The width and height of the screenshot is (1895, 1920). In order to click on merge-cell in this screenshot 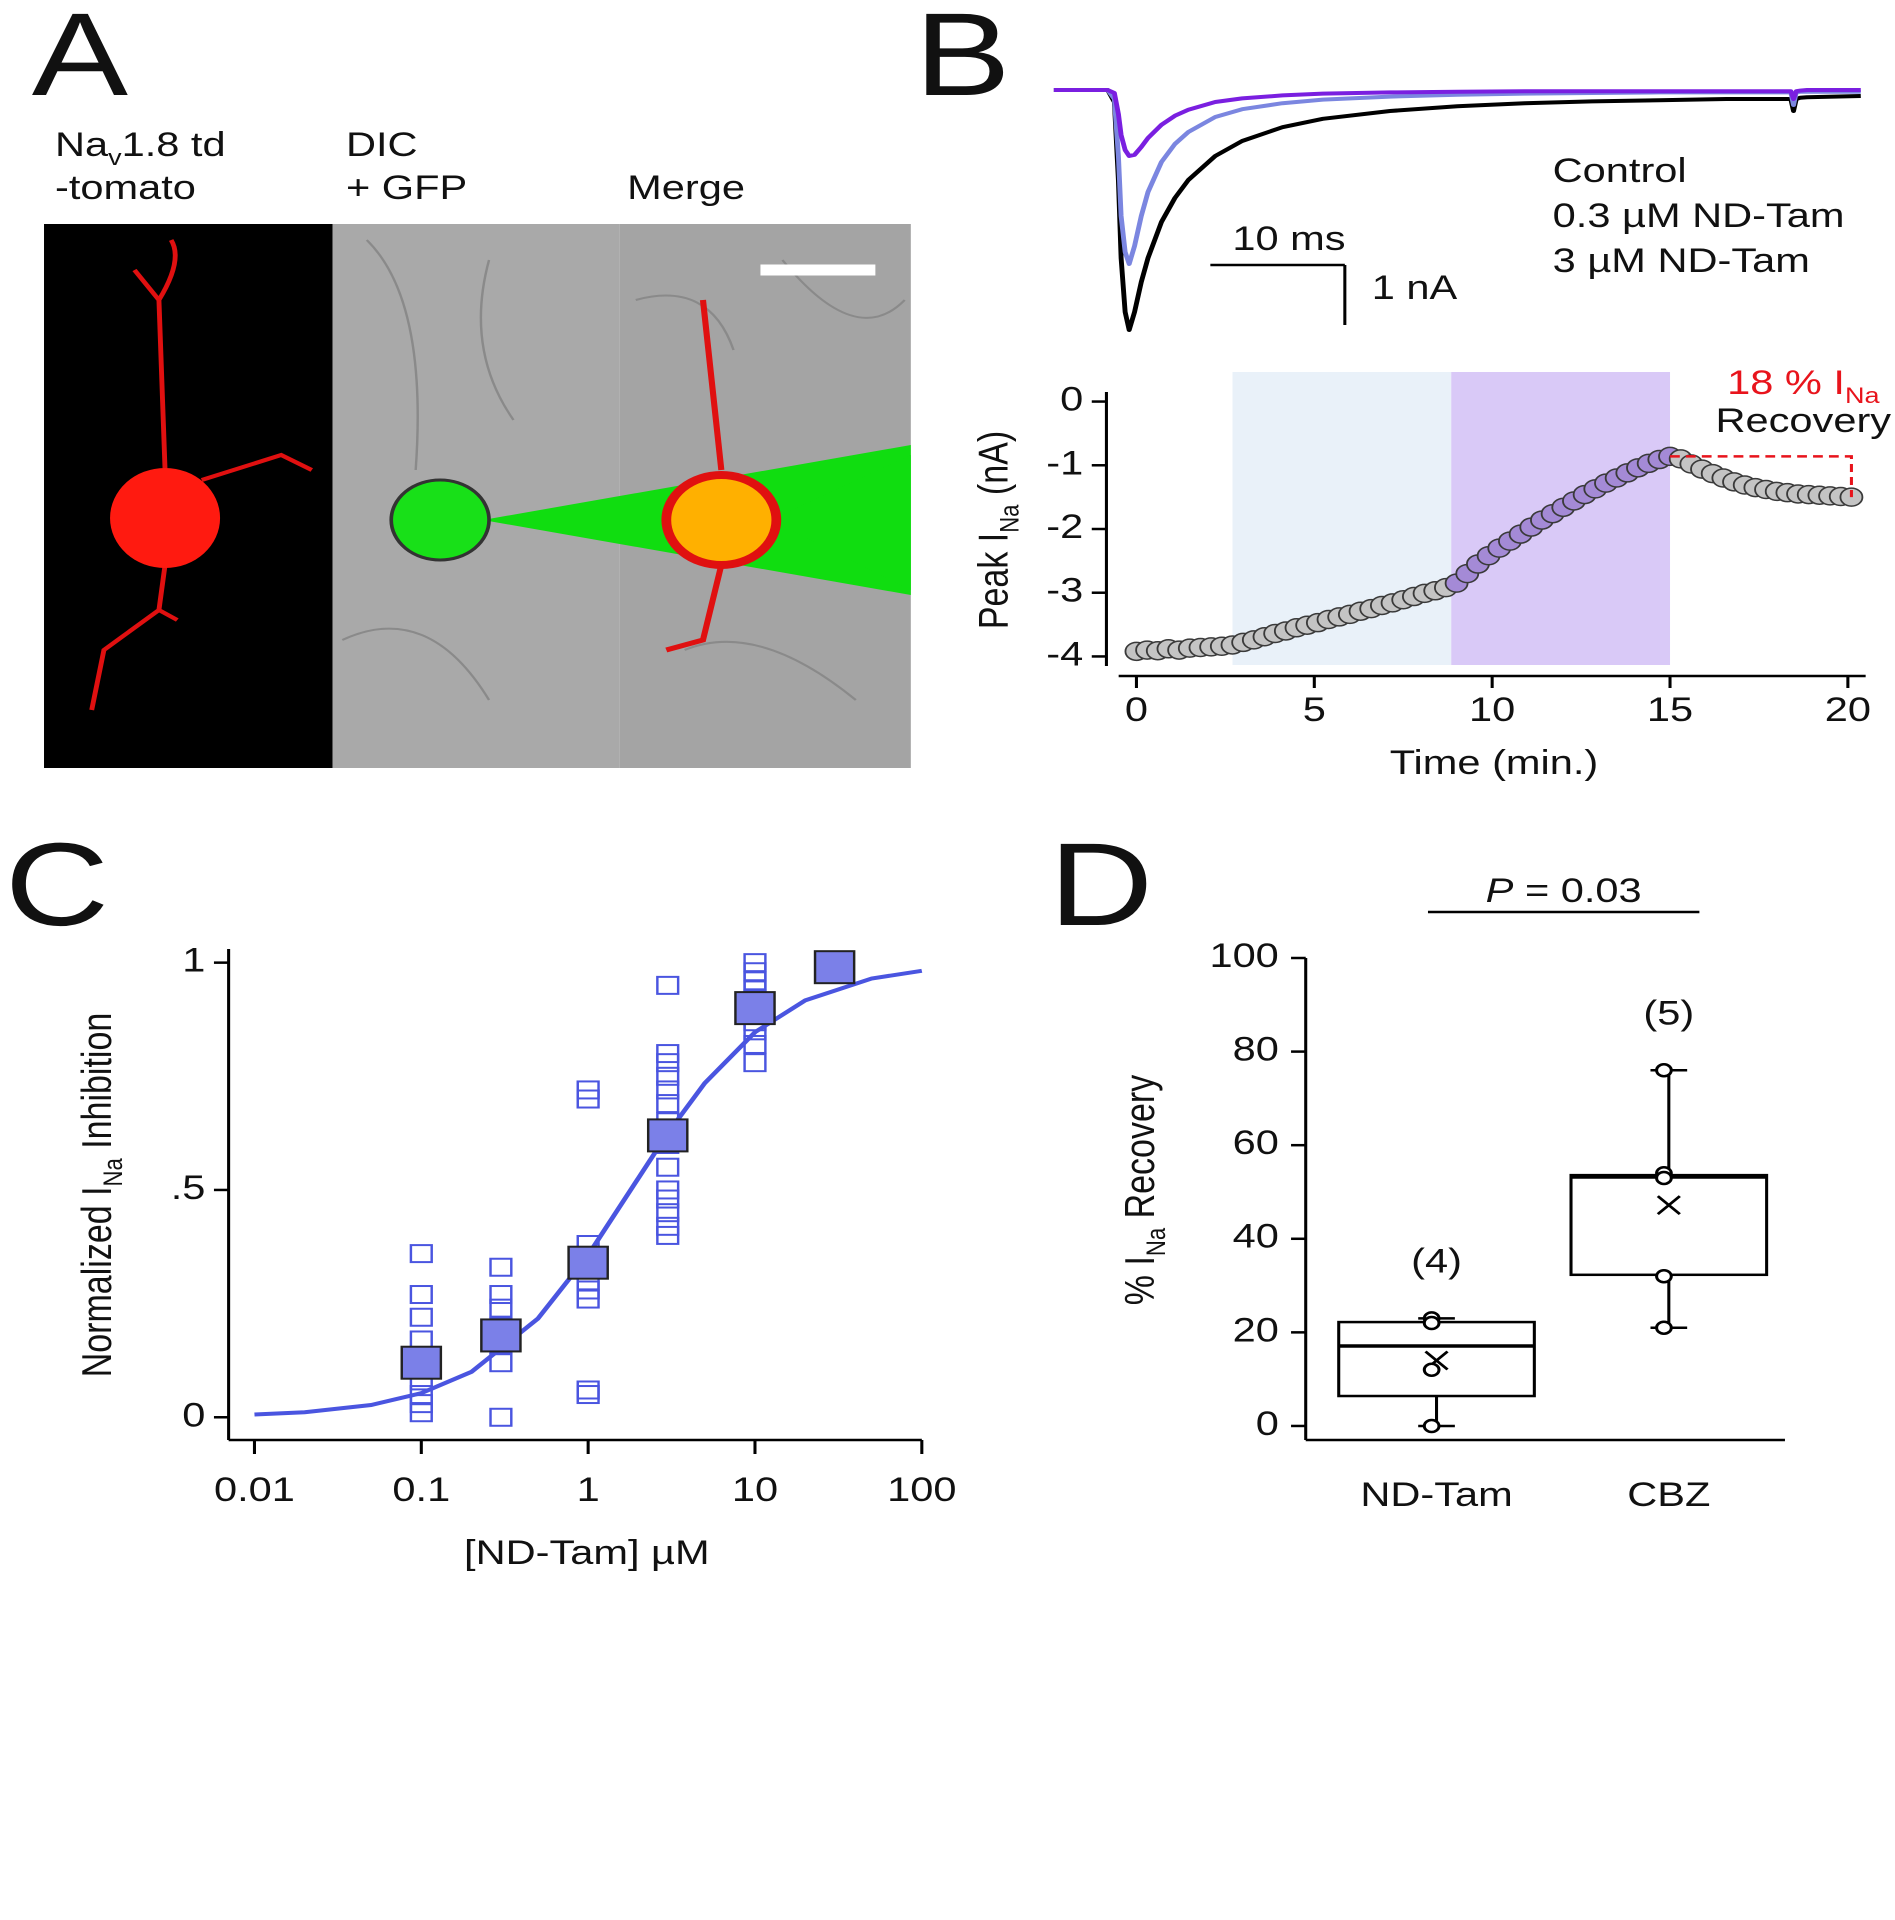, I will do `click(721, 520)`.